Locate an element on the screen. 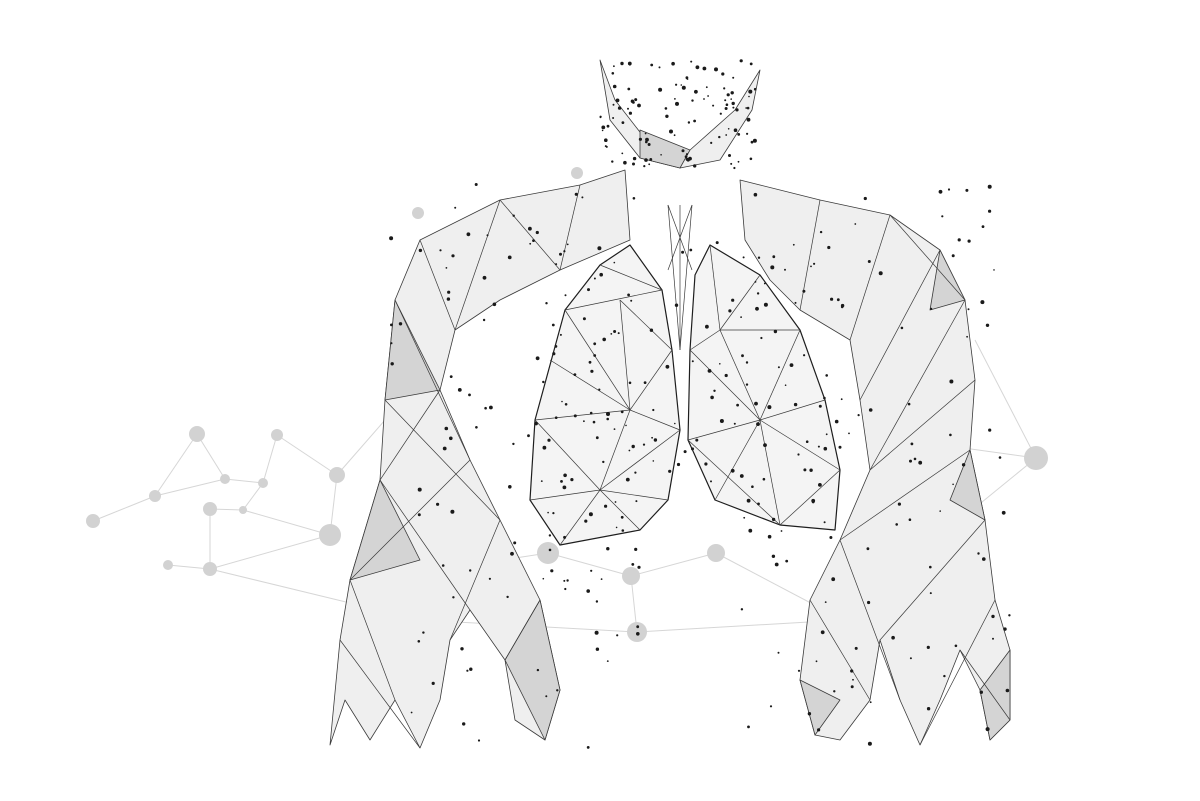 This screenshot has width=1200, height=801. lung-outline is located at coordinates (764, 387).